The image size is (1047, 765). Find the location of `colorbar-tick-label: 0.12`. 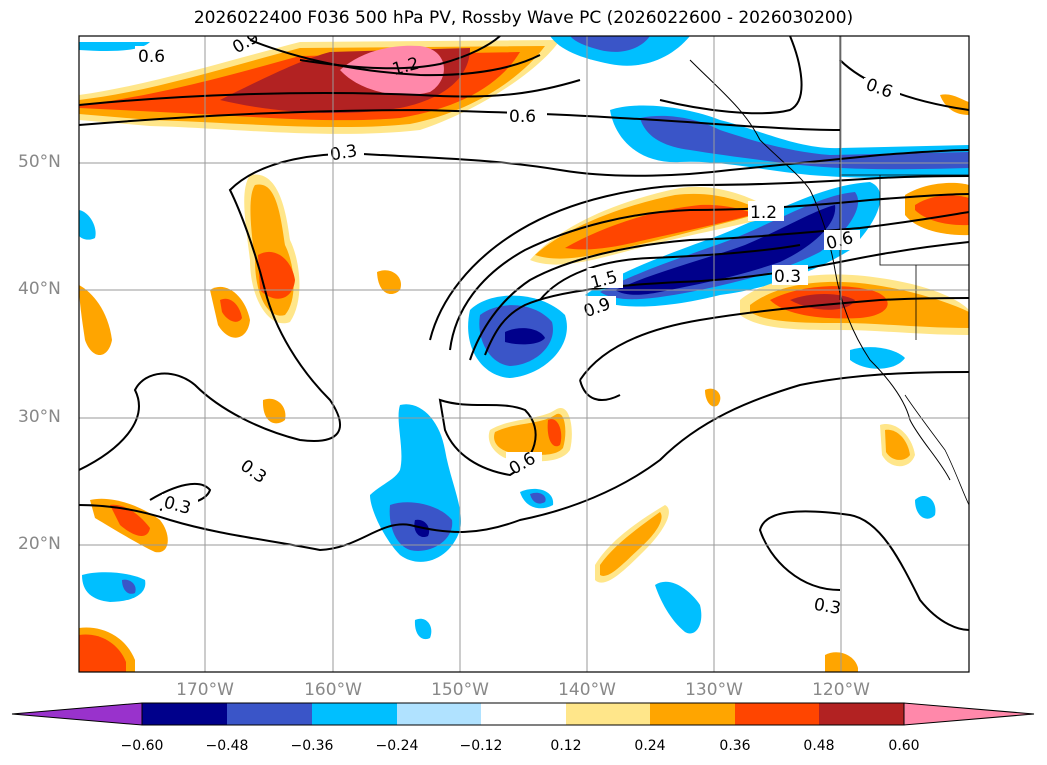

colorbar-tick-label: 0.12 is located at coordinates (566, 746).